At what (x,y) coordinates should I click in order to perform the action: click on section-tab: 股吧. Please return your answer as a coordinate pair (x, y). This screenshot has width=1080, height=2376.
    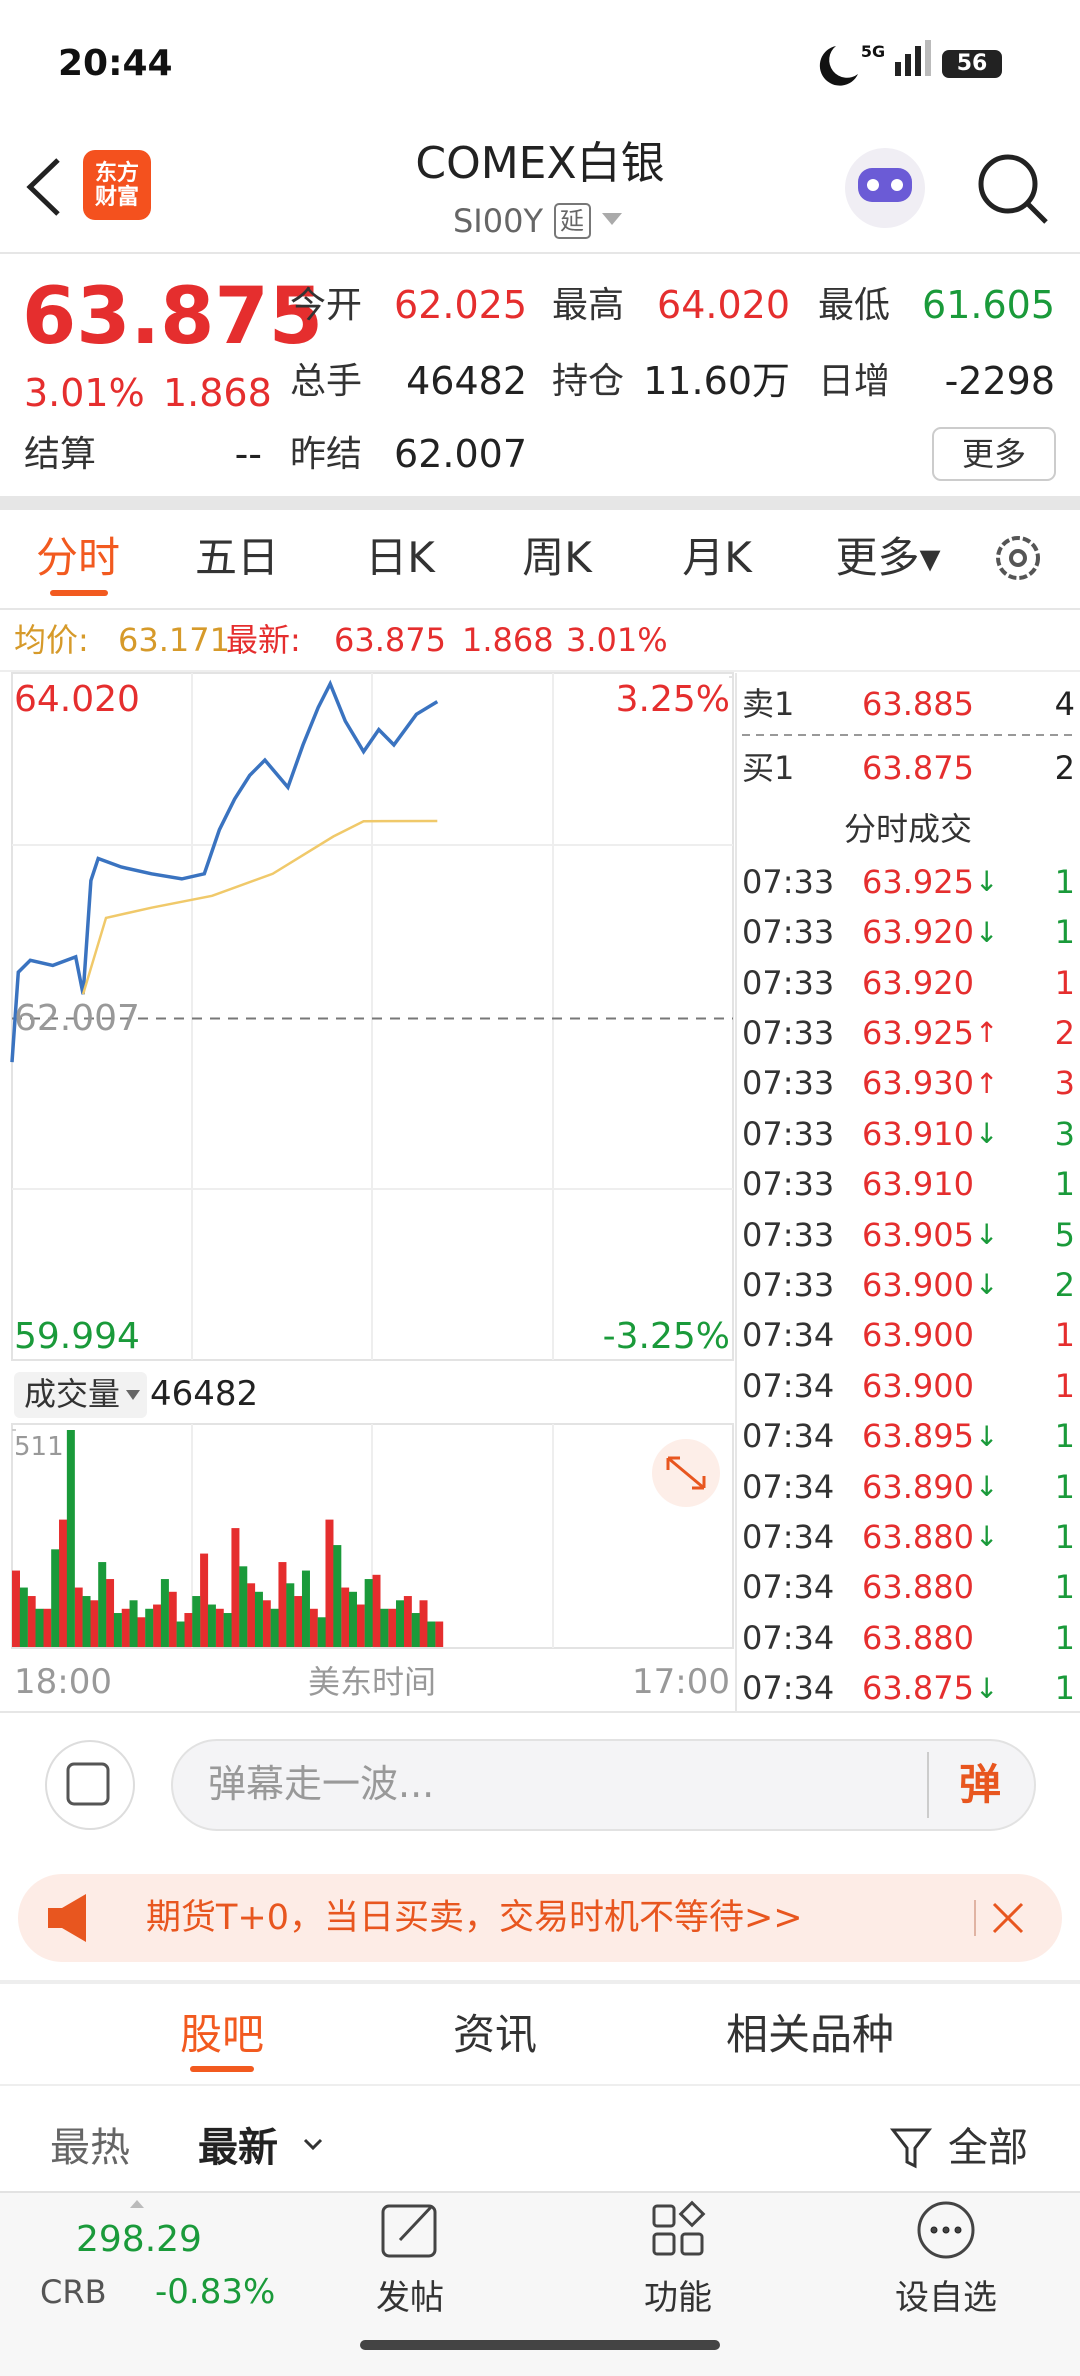
    Looking at the image, I should click on (222, 2034).